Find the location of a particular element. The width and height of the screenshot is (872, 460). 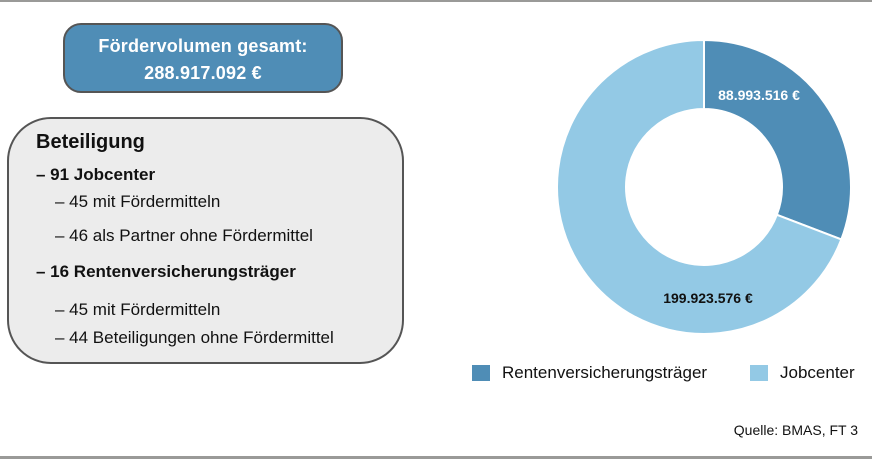

total-funding-value: 288.917.092 € is located at coordinates (203, 73).